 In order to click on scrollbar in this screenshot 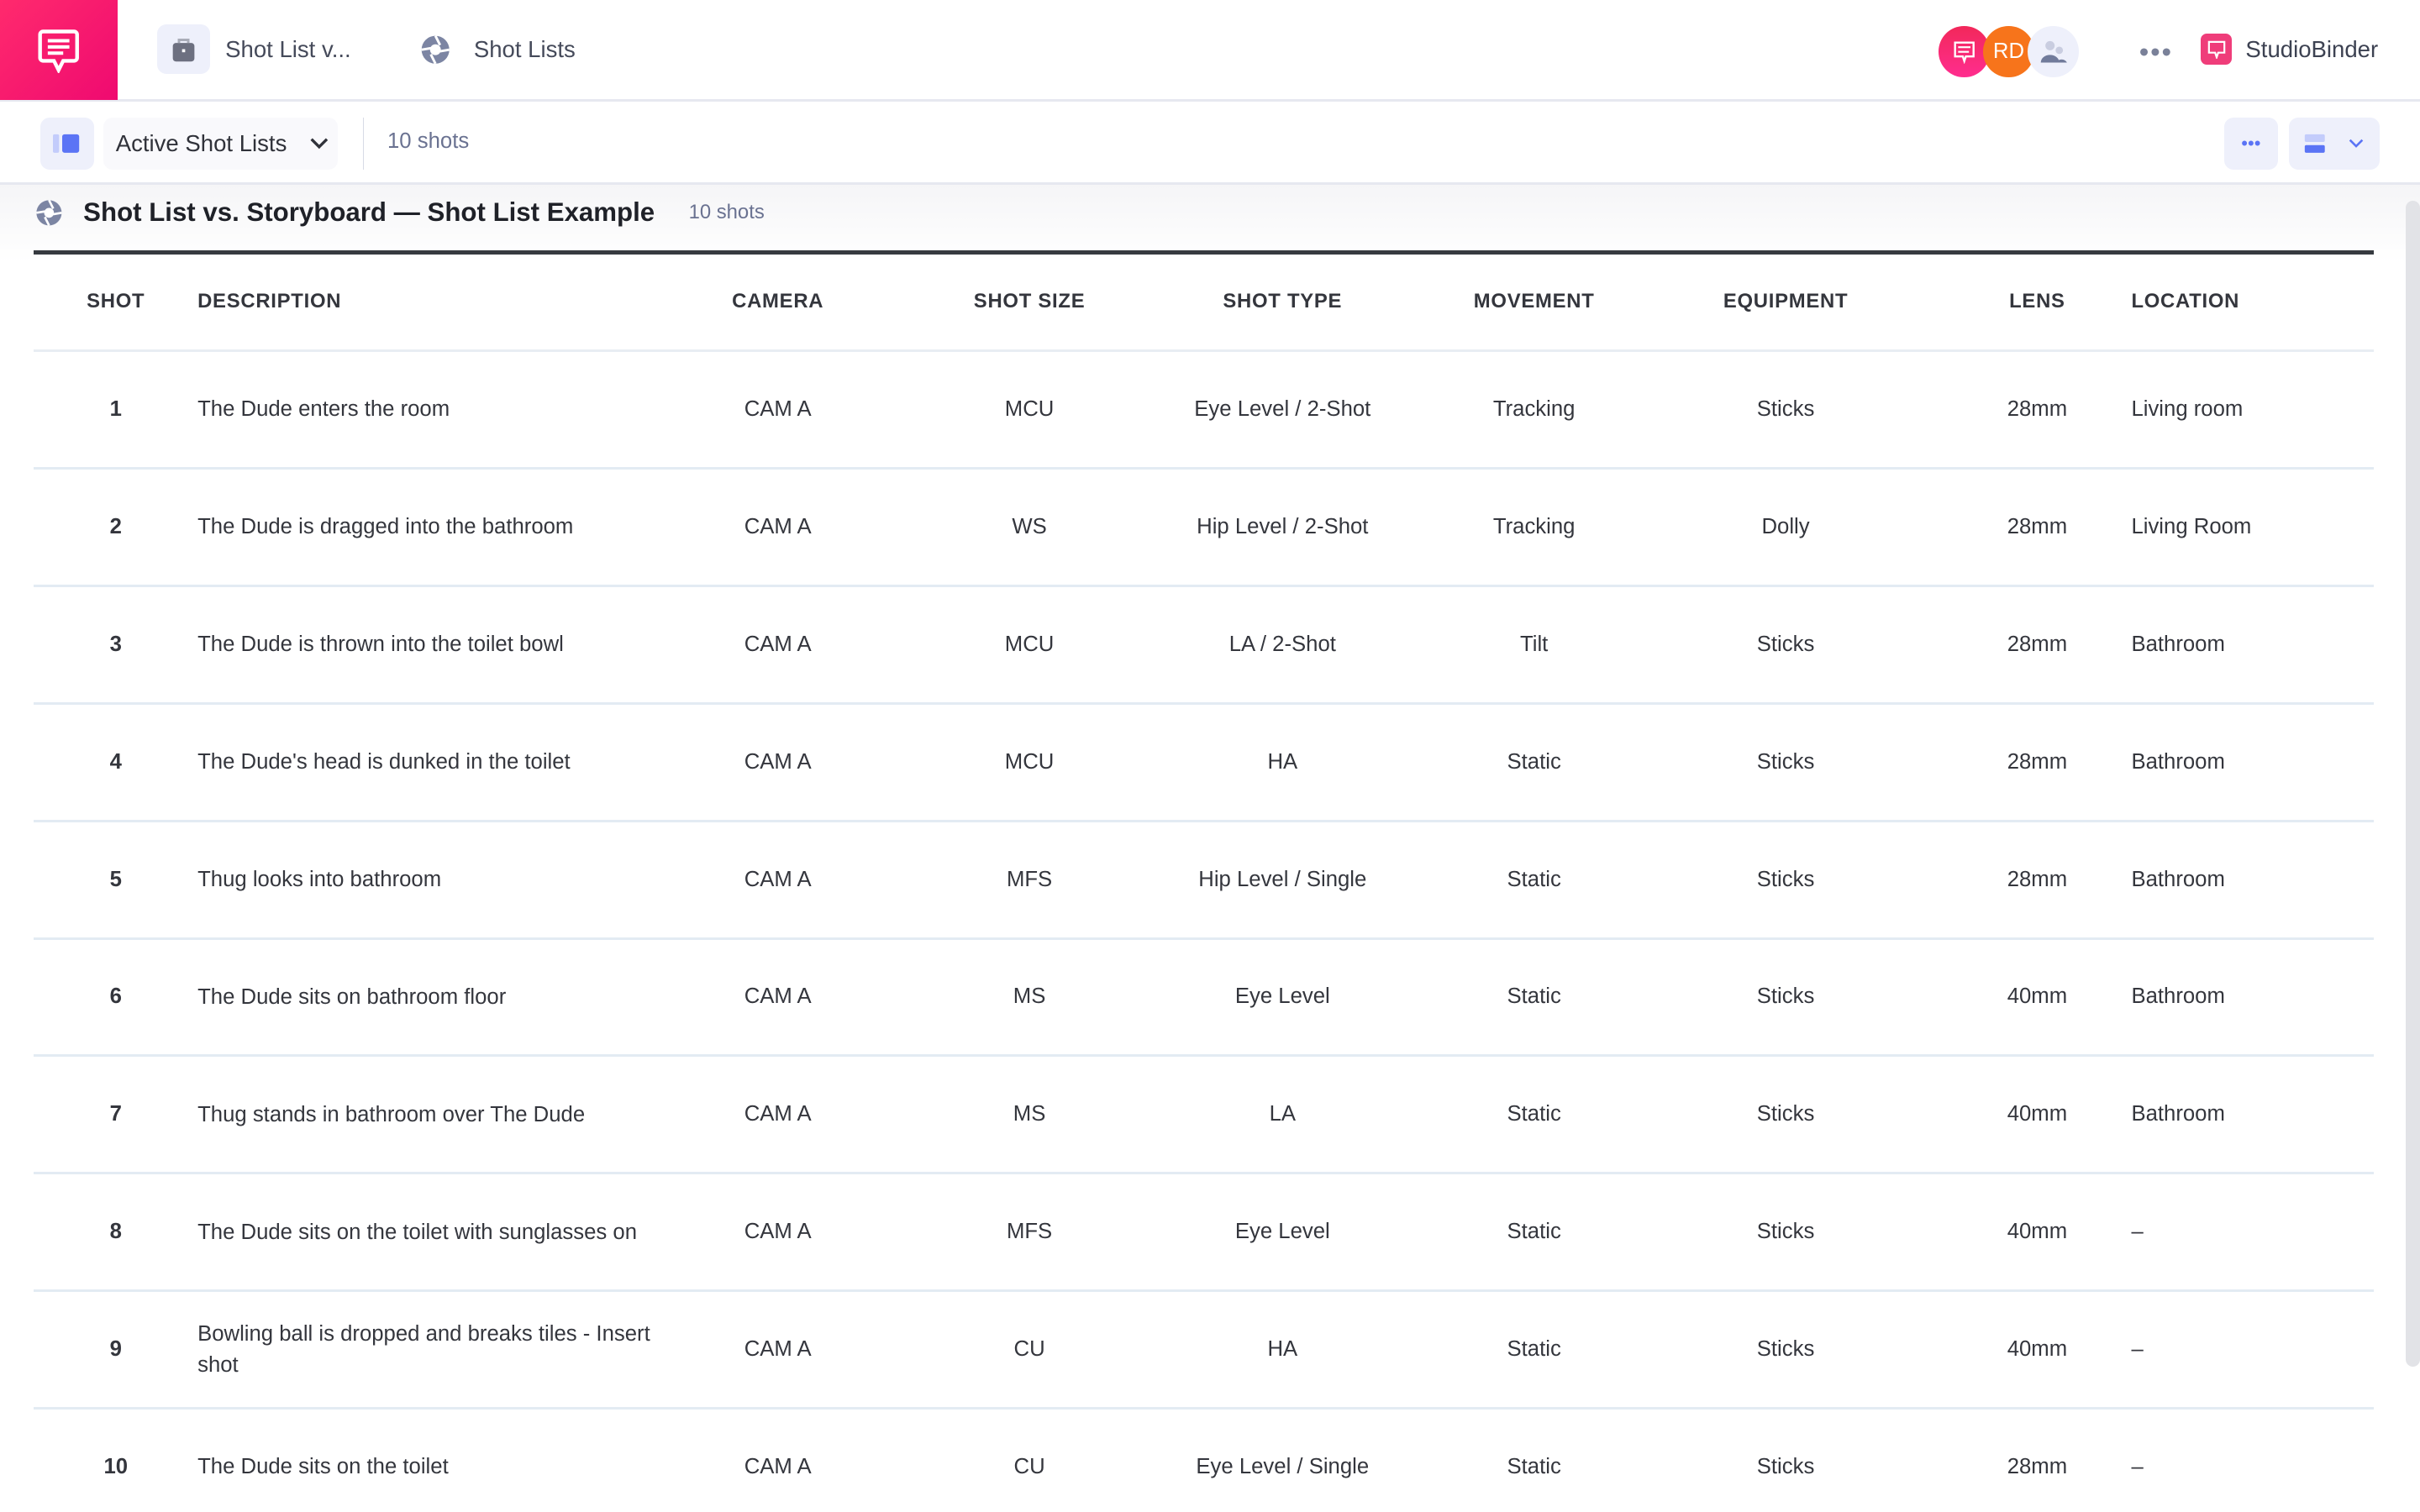, I will do `click(2413, 784)`.